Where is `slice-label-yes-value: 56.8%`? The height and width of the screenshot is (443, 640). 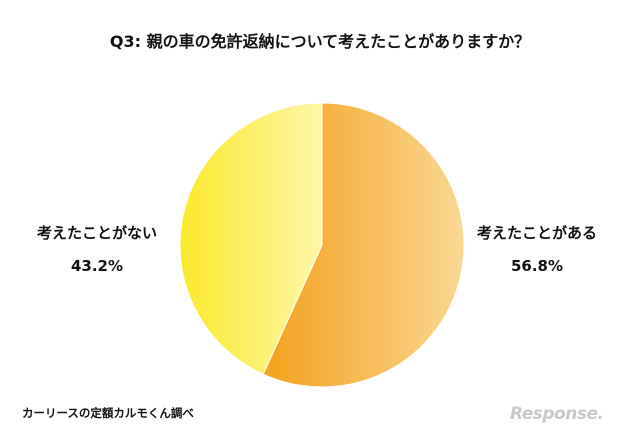
slice-label-yes-value: 56.8% is located at coordinates (537, 266).